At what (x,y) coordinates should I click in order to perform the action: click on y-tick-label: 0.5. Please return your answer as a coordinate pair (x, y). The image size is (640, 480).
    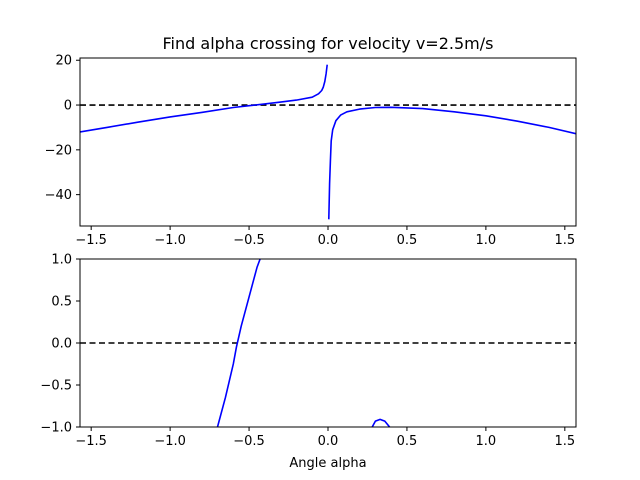
    Looking at the image, I should click on (61, 302).